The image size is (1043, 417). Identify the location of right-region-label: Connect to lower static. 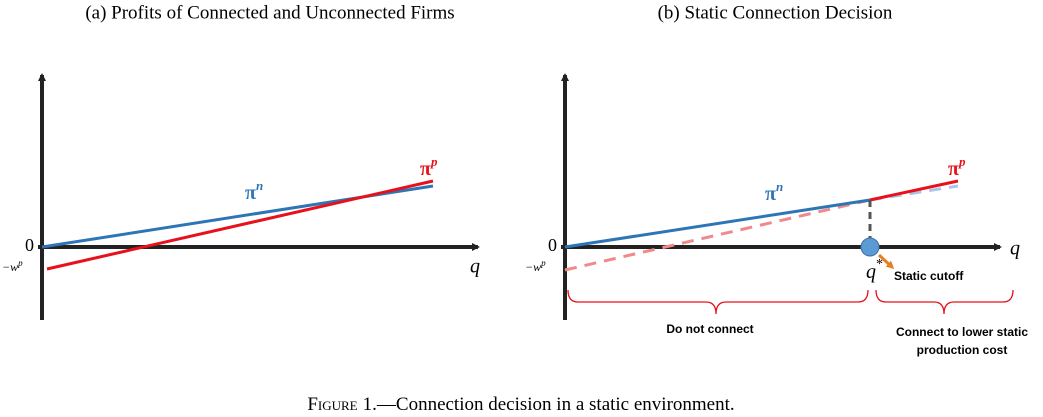
(962, 332).